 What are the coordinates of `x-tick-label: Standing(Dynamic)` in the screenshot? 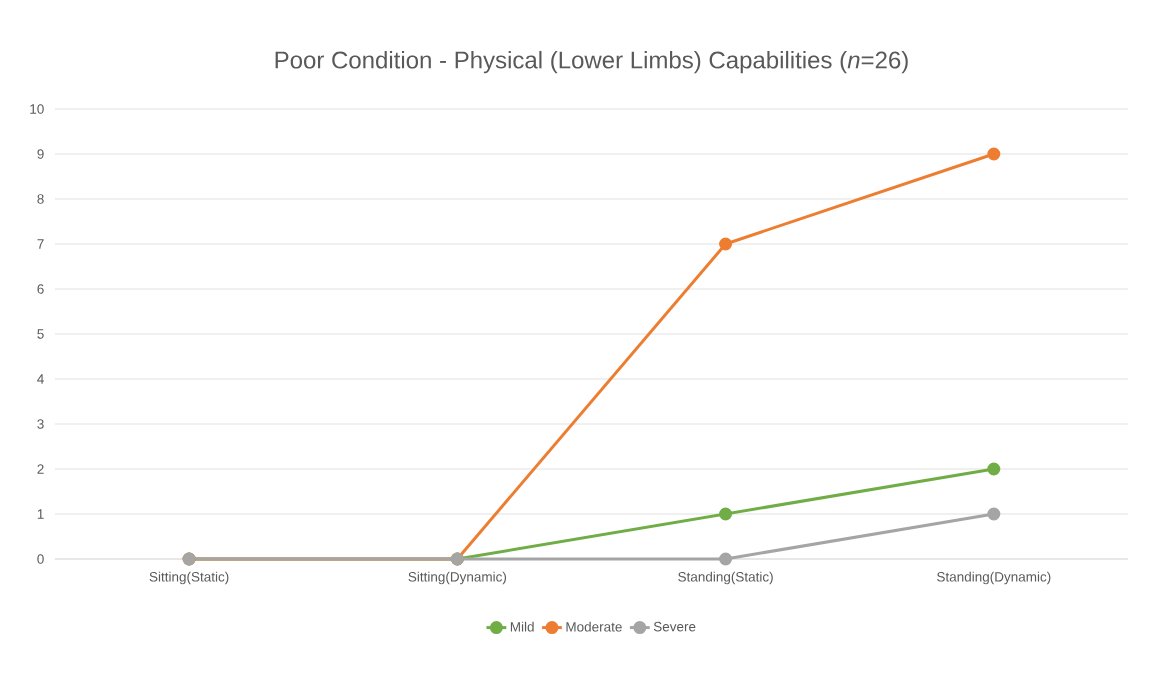 It's located at (994, 578).